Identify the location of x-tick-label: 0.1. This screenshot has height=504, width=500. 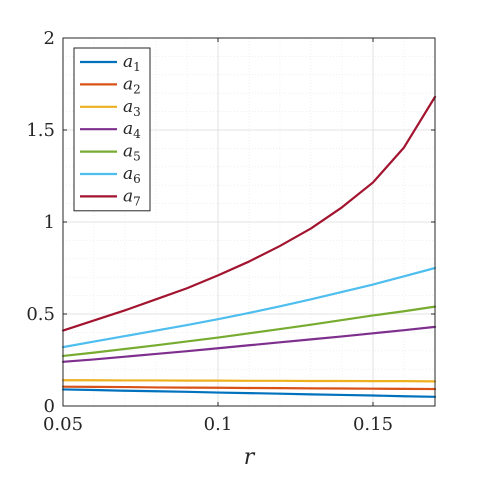
(218, 424).